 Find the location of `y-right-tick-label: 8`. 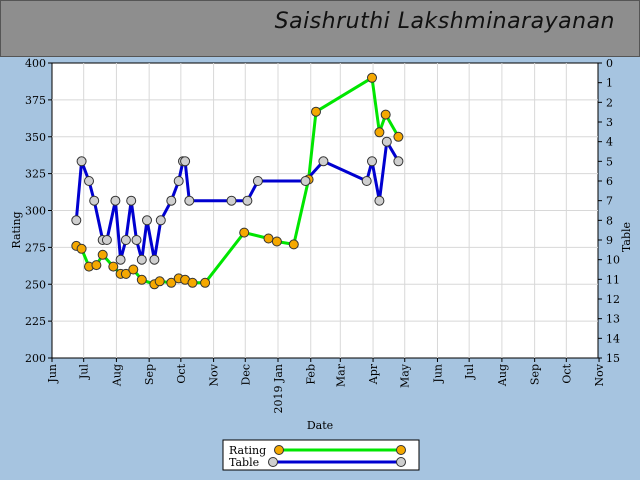

y-right-tick-label: 8 is located at coordinates (609, 220).